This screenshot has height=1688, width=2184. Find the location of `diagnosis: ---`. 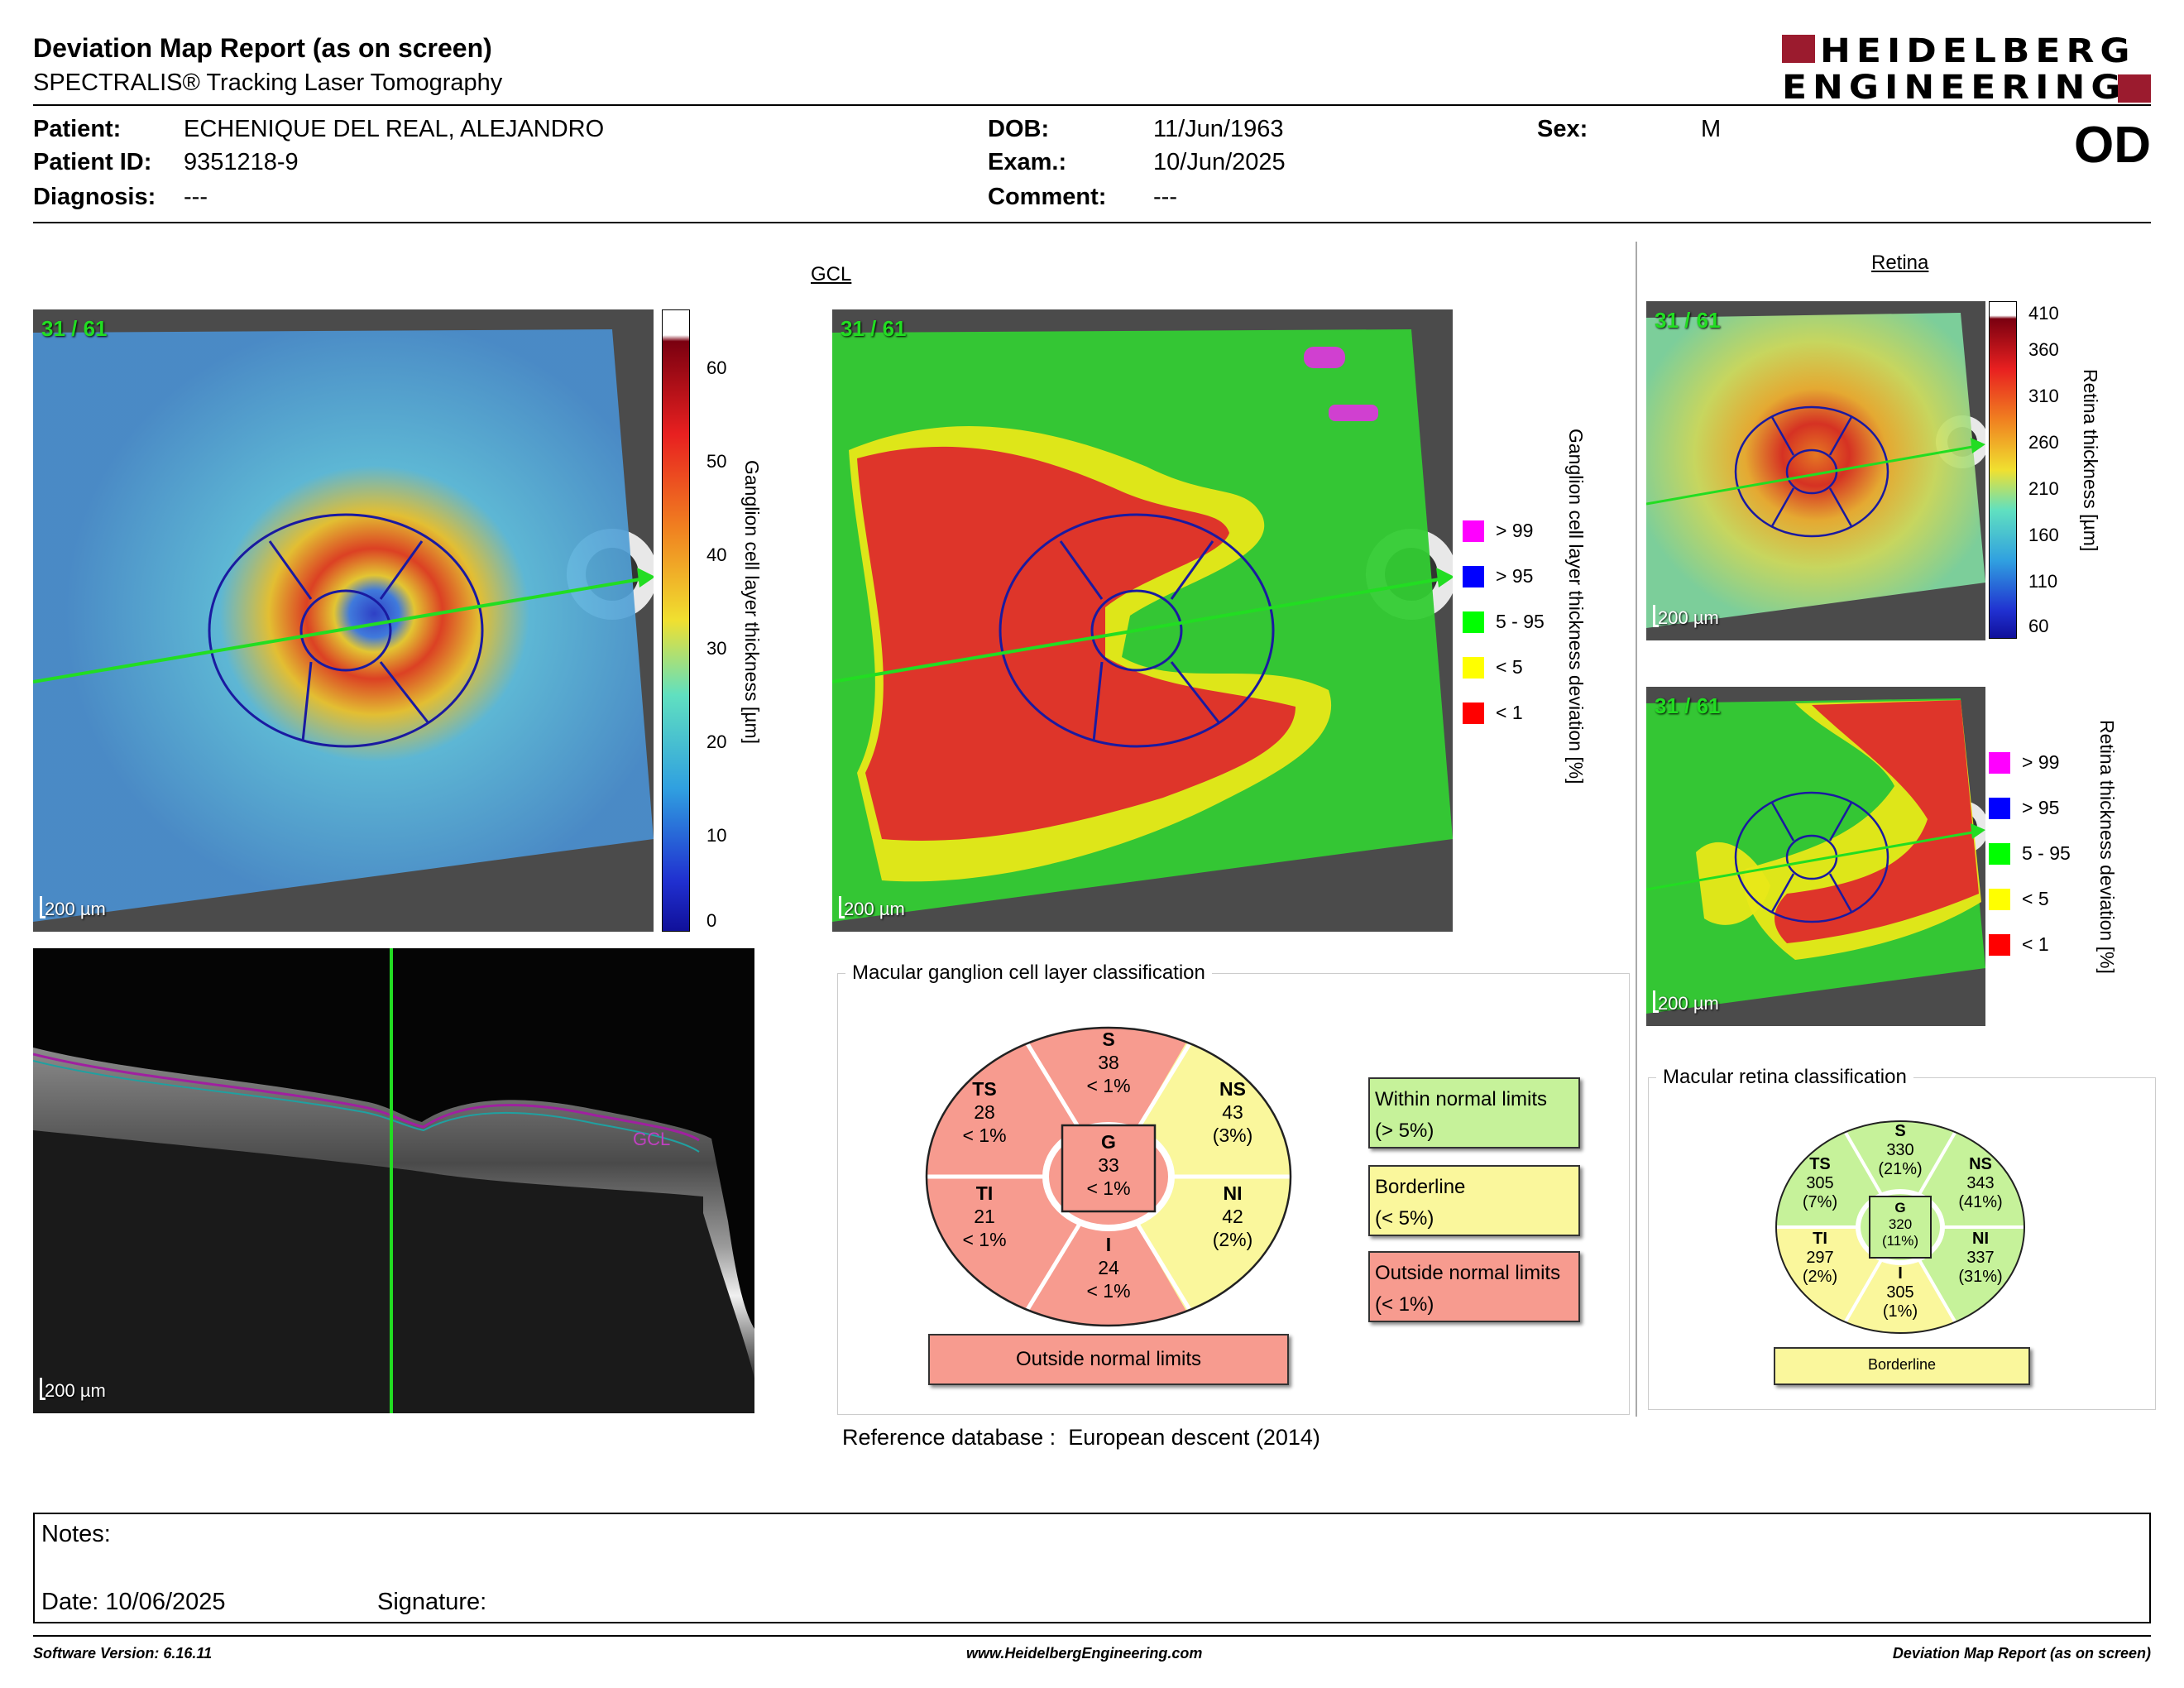

diagnosis: --- is located at coordinates (196, 197).